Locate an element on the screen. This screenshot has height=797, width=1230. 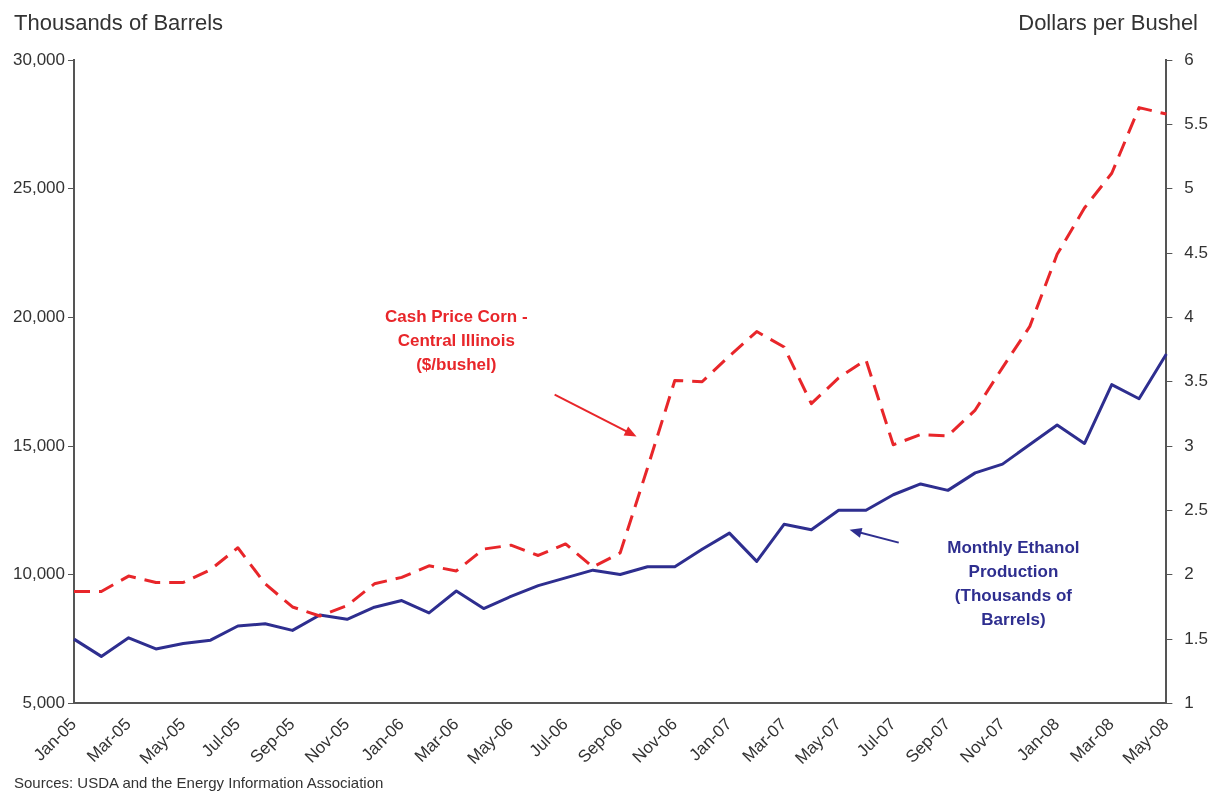
y2-tick-label: 3 is located at coordinates (1189, 445).